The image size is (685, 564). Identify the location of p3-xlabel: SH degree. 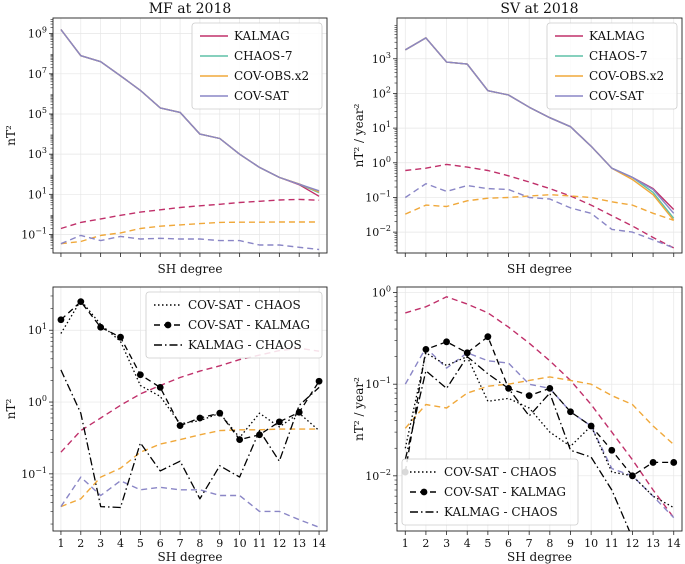
(190, 557).